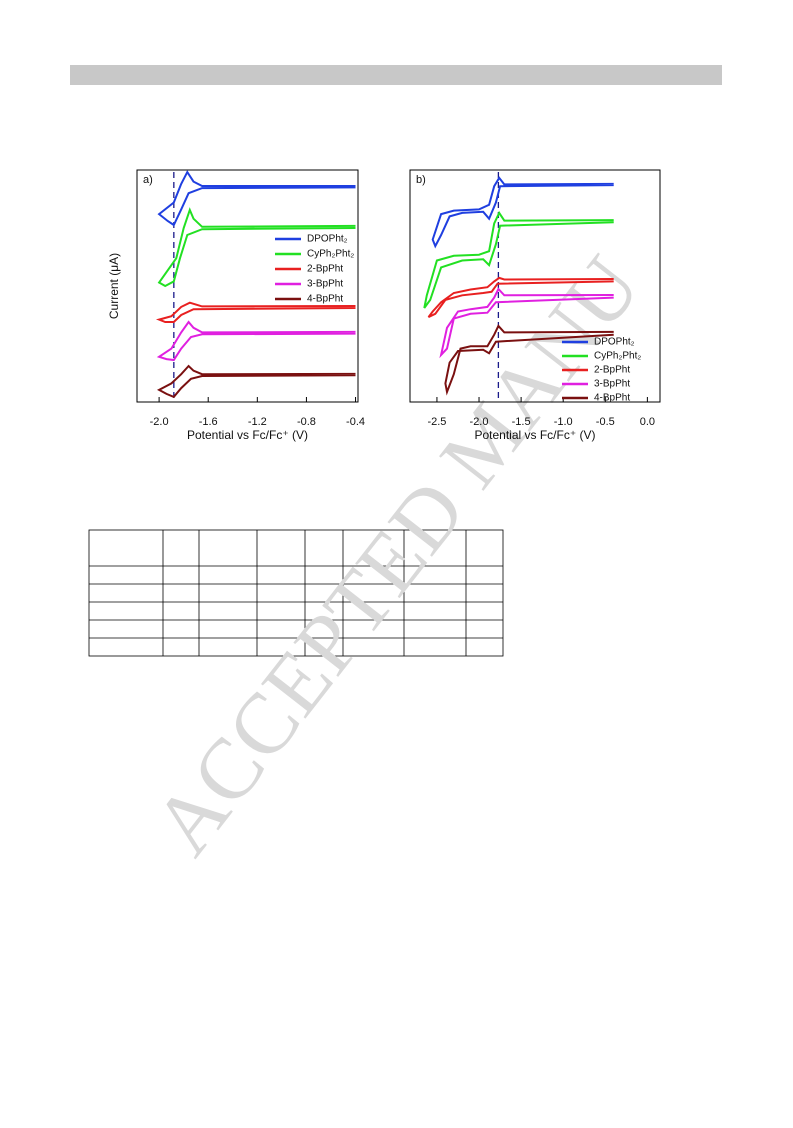 The width and height of the screenshot is (793, 1128). I want to click on x-tick-label: -0.5, so click(605, 422).